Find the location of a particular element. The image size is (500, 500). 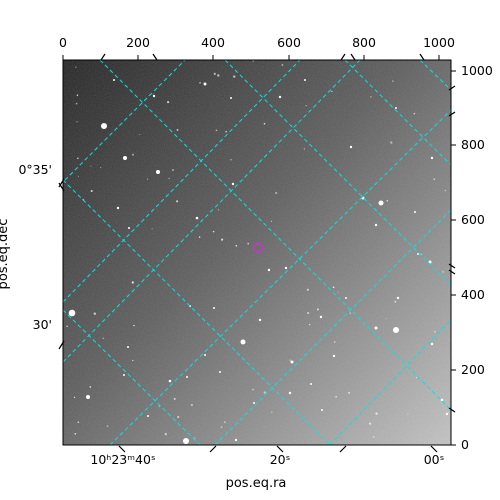

ra-tick-label: 20ˢ is located at coordinates (280, 459).